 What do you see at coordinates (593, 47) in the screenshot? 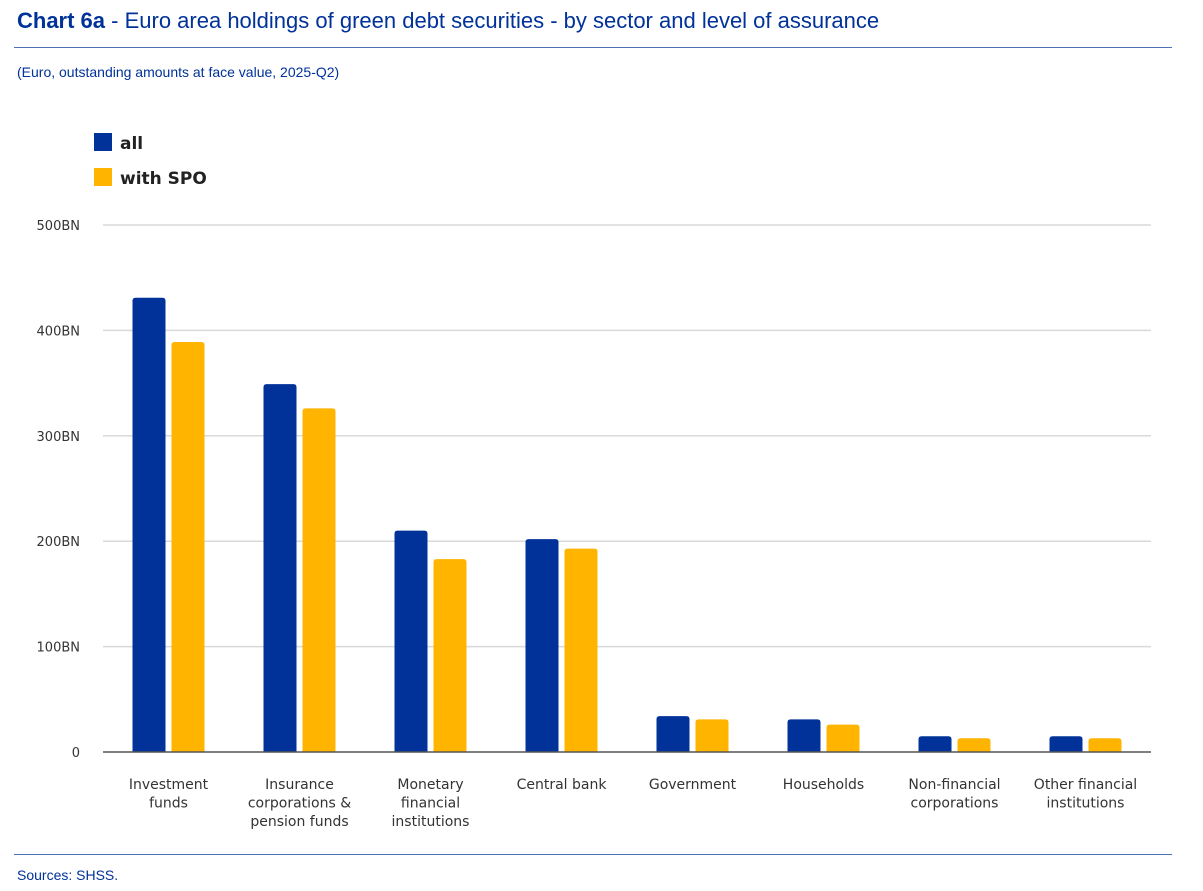
I see `header-divider` at bounding box center [593, 47].